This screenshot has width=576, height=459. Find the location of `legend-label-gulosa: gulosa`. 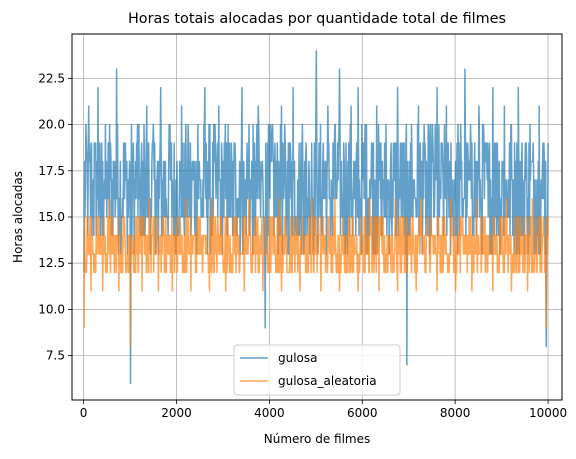

legend-label-gulosa: gulosa is located at coordinates (298, 358).